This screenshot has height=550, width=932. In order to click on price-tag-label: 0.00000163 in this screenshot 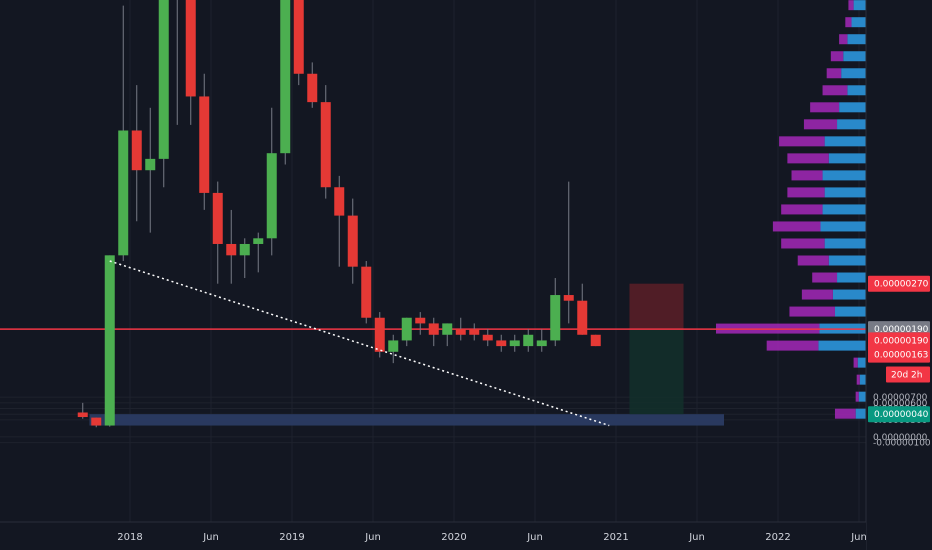, I will do `click(901, 356)`.